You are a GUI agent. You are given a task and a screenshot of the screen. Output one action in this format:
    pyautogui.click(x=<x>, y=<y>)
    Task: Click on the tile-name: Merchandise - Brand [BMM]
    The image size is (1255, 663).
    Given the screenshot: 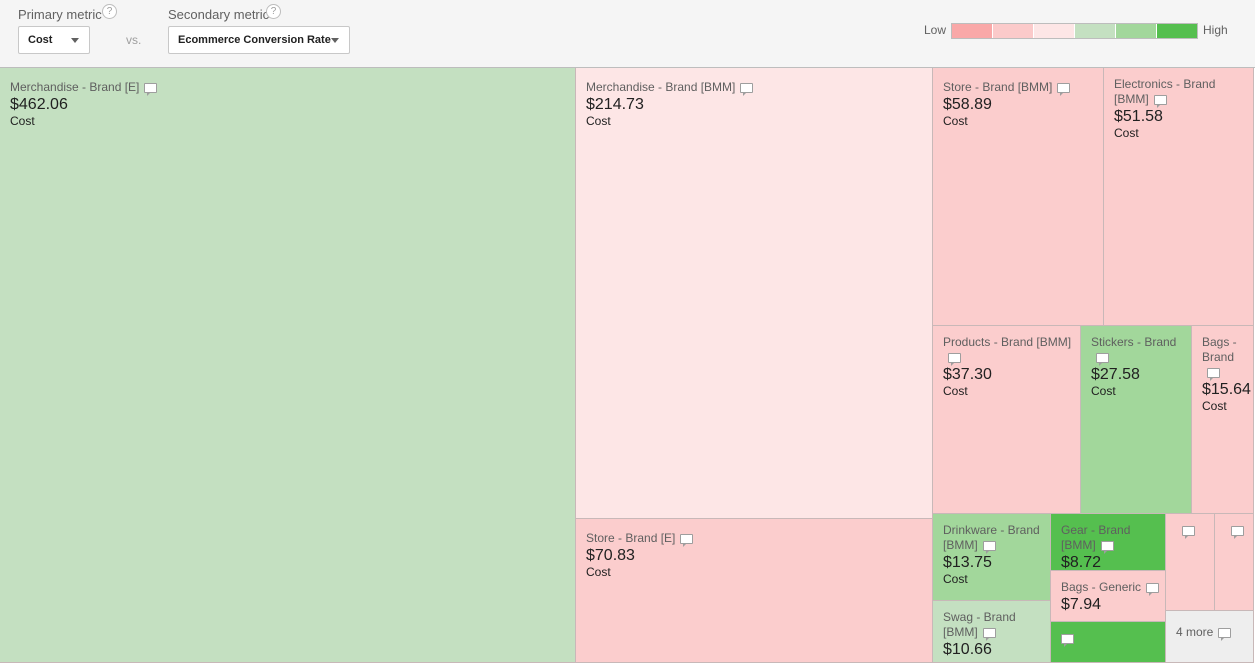 What is the action you would take?
    pyautogui.click(x=661, y=87)
    